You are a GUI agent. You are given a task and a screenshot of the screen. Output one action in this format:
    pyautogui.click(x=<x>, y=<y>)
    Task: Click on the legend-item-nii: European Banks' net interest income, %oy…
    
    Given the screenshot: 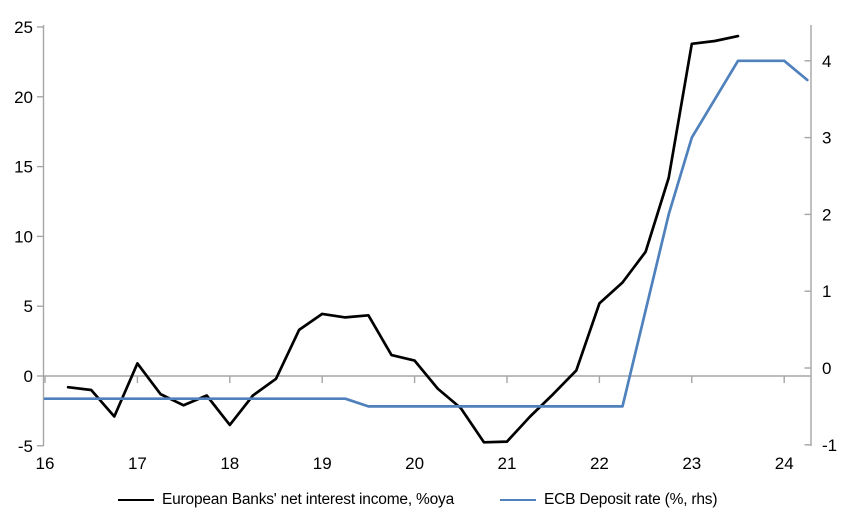 What is the action you would take?
    pyautogui.click(x=286, y=500)
    